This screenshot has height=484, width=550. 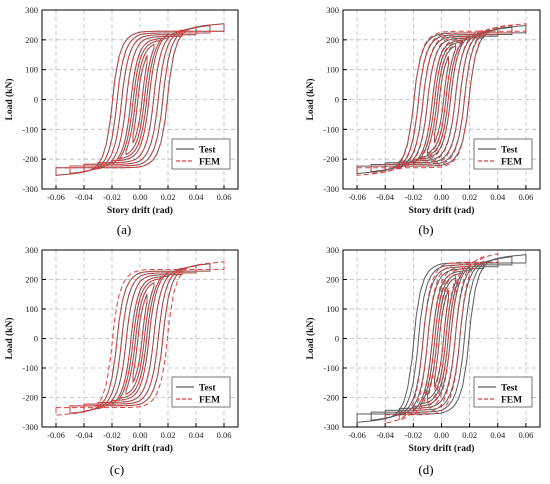 I want to click on panel-caption: (b), so click(x=425, y=229).